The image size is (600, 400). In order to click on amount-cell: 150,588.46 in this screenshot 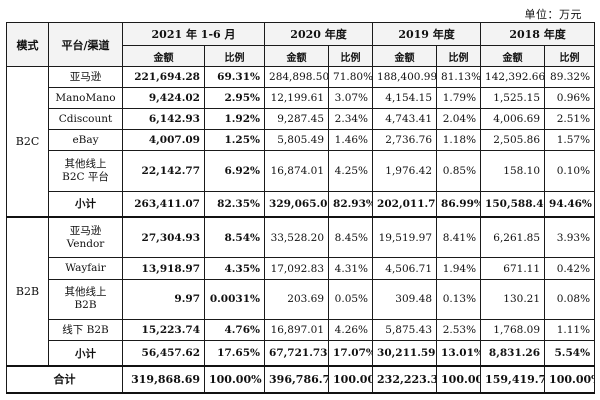, I will do `click(513, 204)`.